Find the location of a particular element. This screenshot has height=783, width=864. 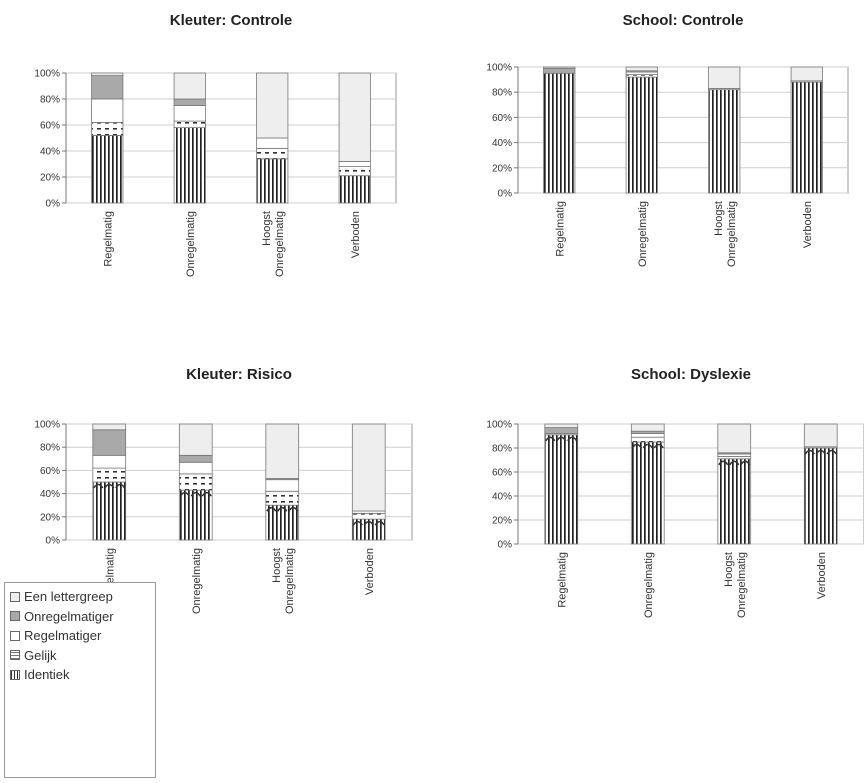

category-label: Verboden is located at coordinates (822, 575).